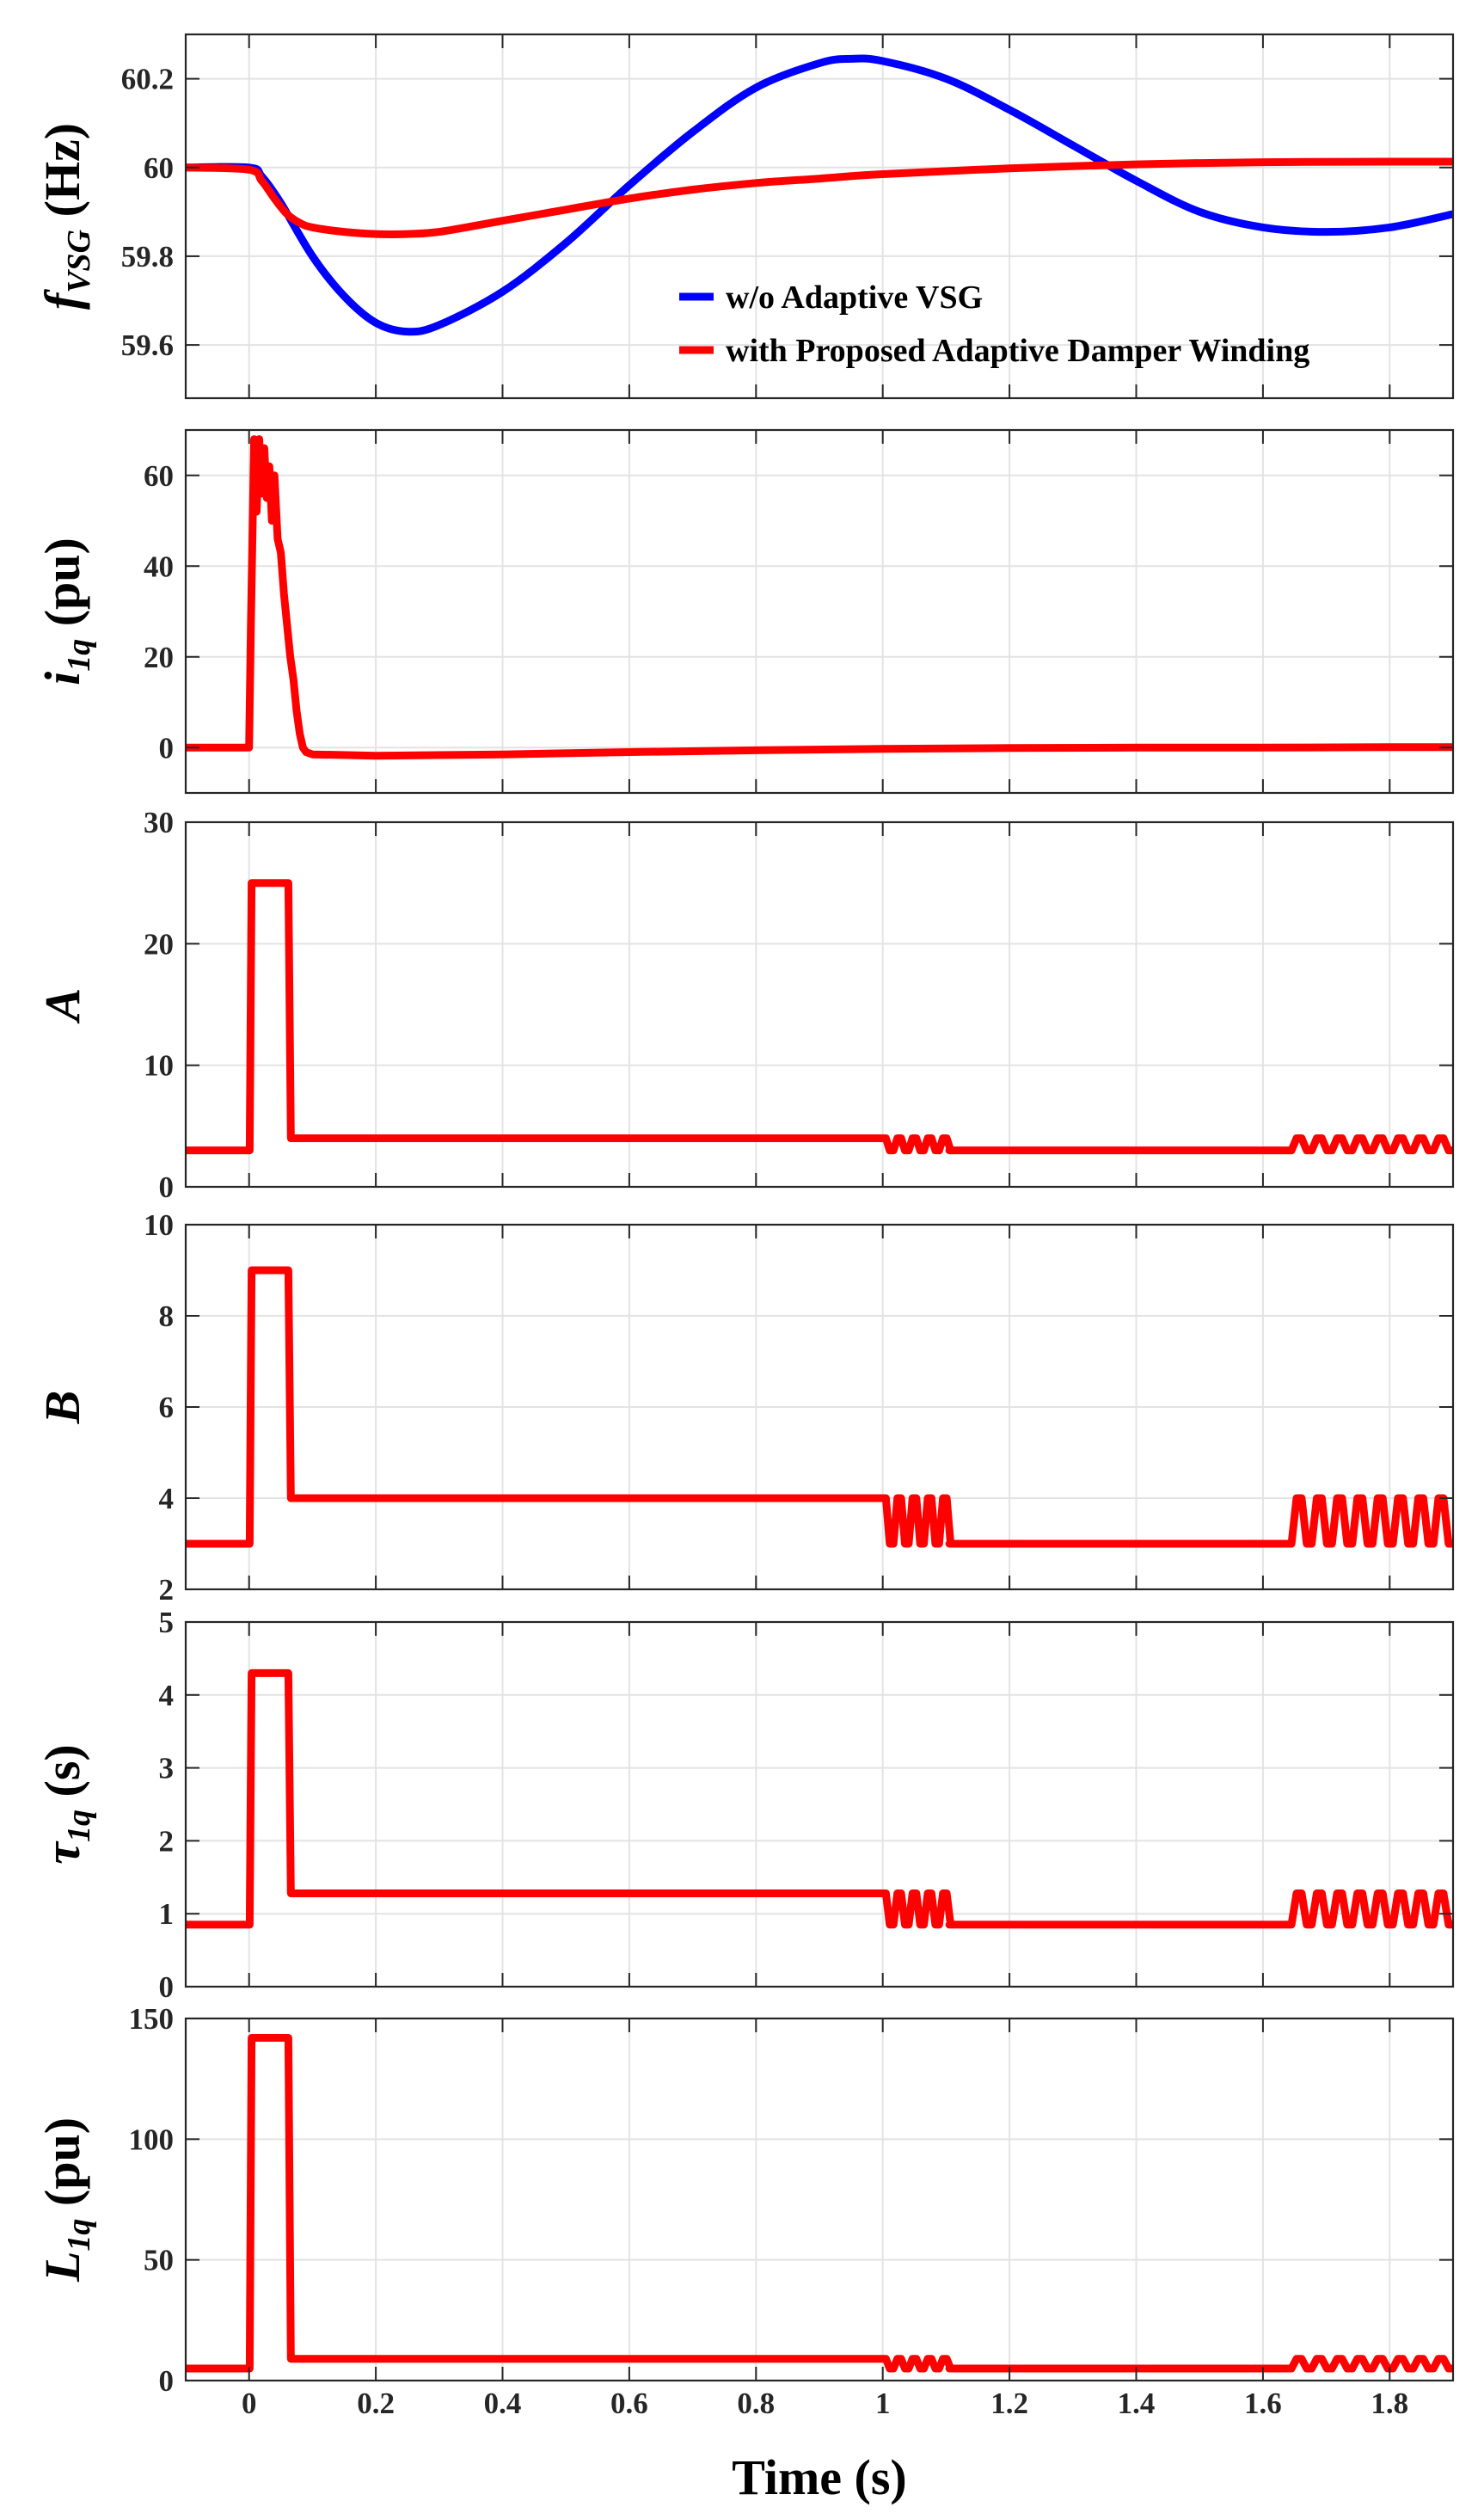 The image size is (1484, 2513). Describe the element at coordinates (147, 256) in the screenshot. I see `y-tick-label: 59.8` at that location.